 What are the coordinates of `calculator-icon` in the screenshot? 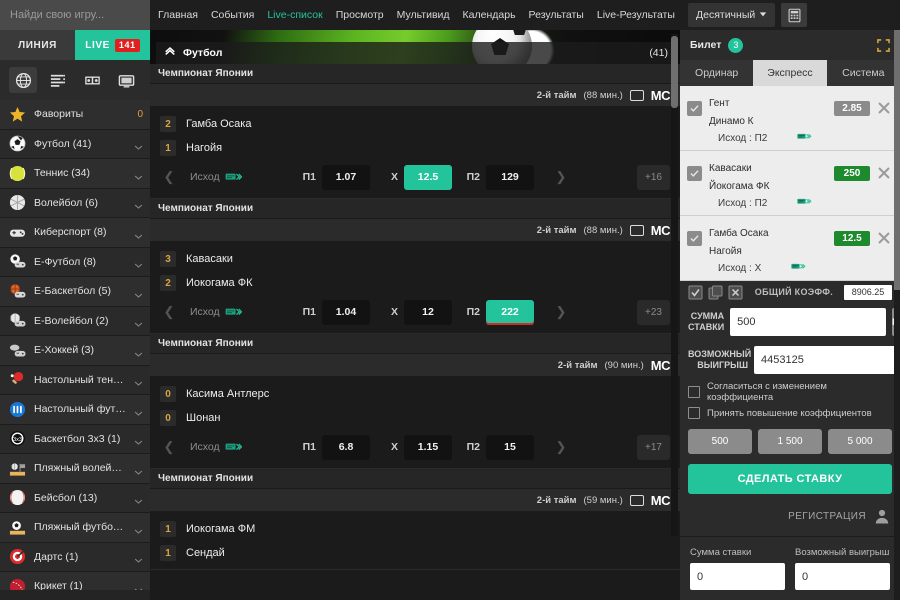 It's located at (794, 15).